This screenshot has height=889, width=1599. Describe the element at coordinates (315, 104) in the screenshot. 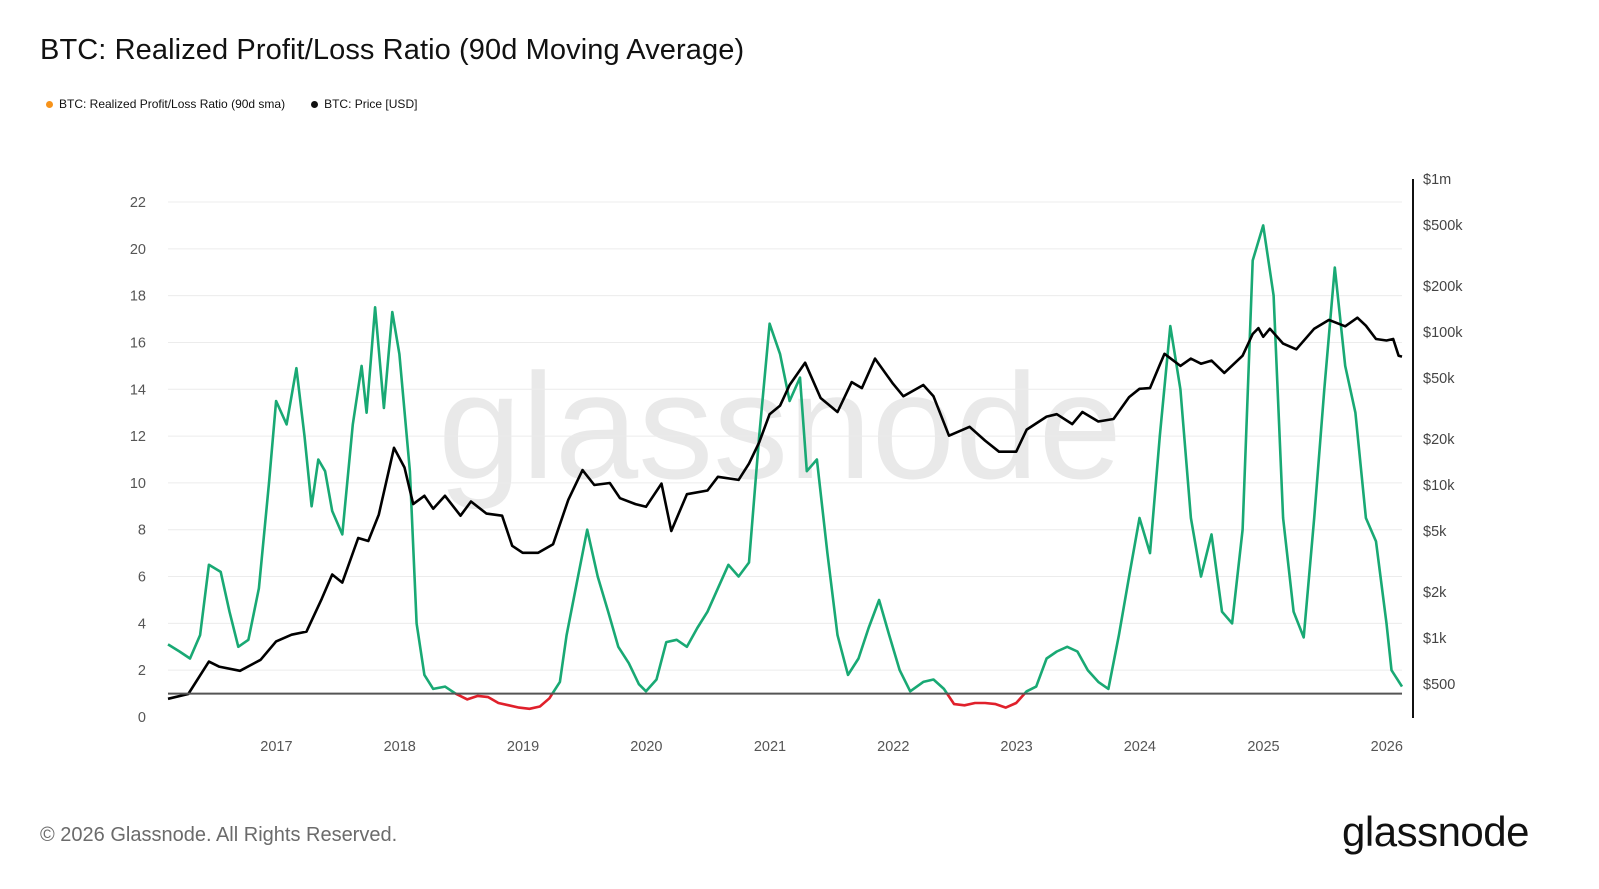

I see `legend-price-dot-icon` at that location.